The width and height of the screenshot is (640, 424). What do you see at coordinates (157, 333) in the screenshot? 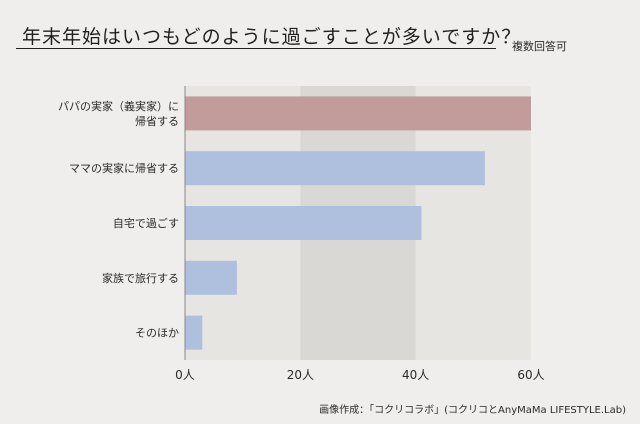
I see `category-label: そのほか` at bounding box center [157, 333].